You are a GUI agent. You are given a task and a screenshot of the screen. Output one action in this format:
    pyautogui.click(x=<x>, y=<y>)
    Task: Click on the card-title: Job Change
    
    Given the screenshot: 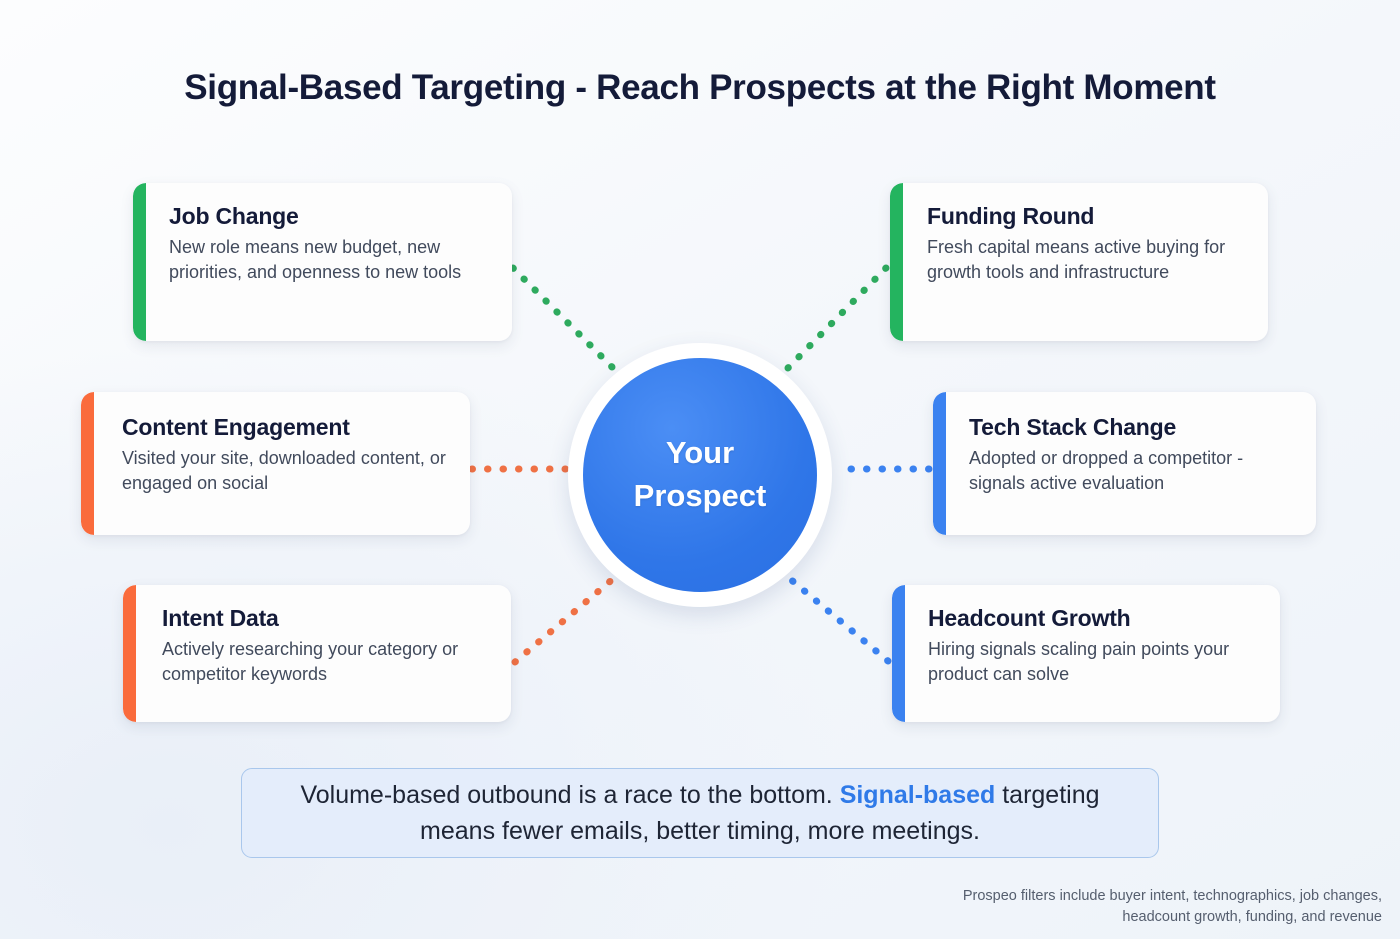 What is the action you would take?
    pyautogui.click(x=234, y=216)
    